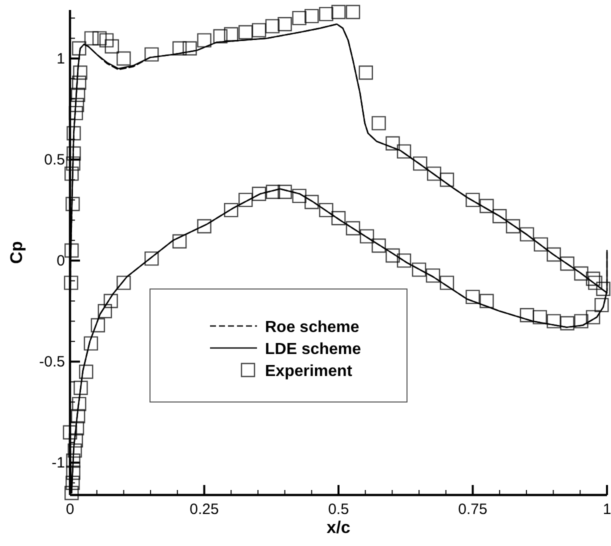 This screenshot has height=546, width=611. What do you see at coordinates (58, 463) in the screenshot?
I see `y-tick-label: -1` at bounding box center [58, 463].